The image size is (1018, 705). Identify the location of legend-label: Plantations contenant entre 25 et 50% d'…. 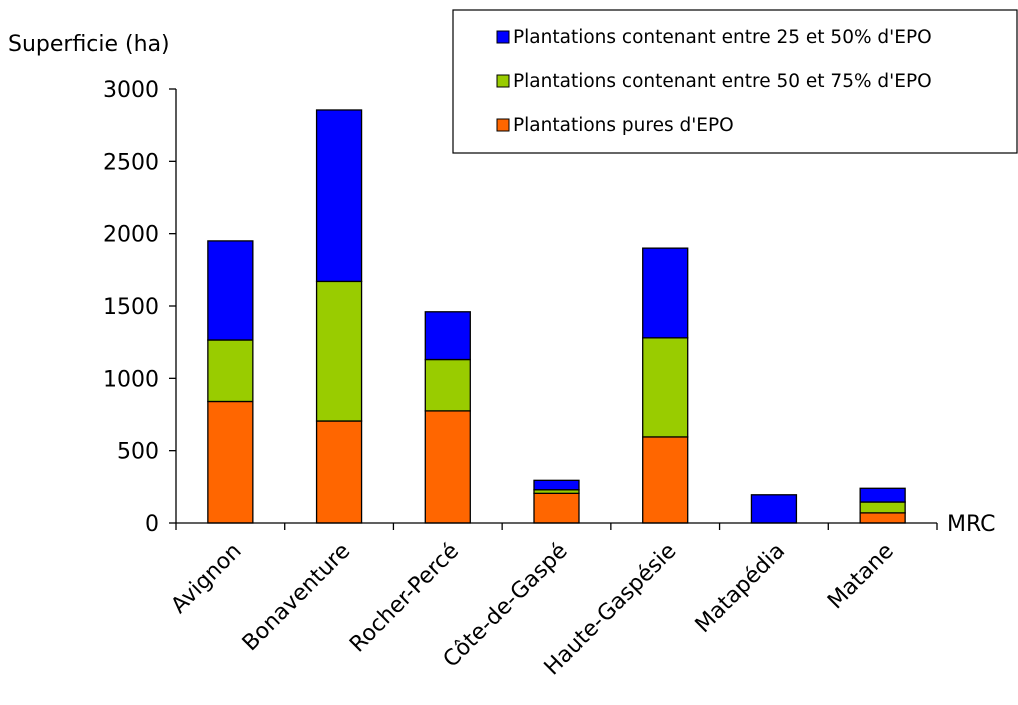
(722, 37).